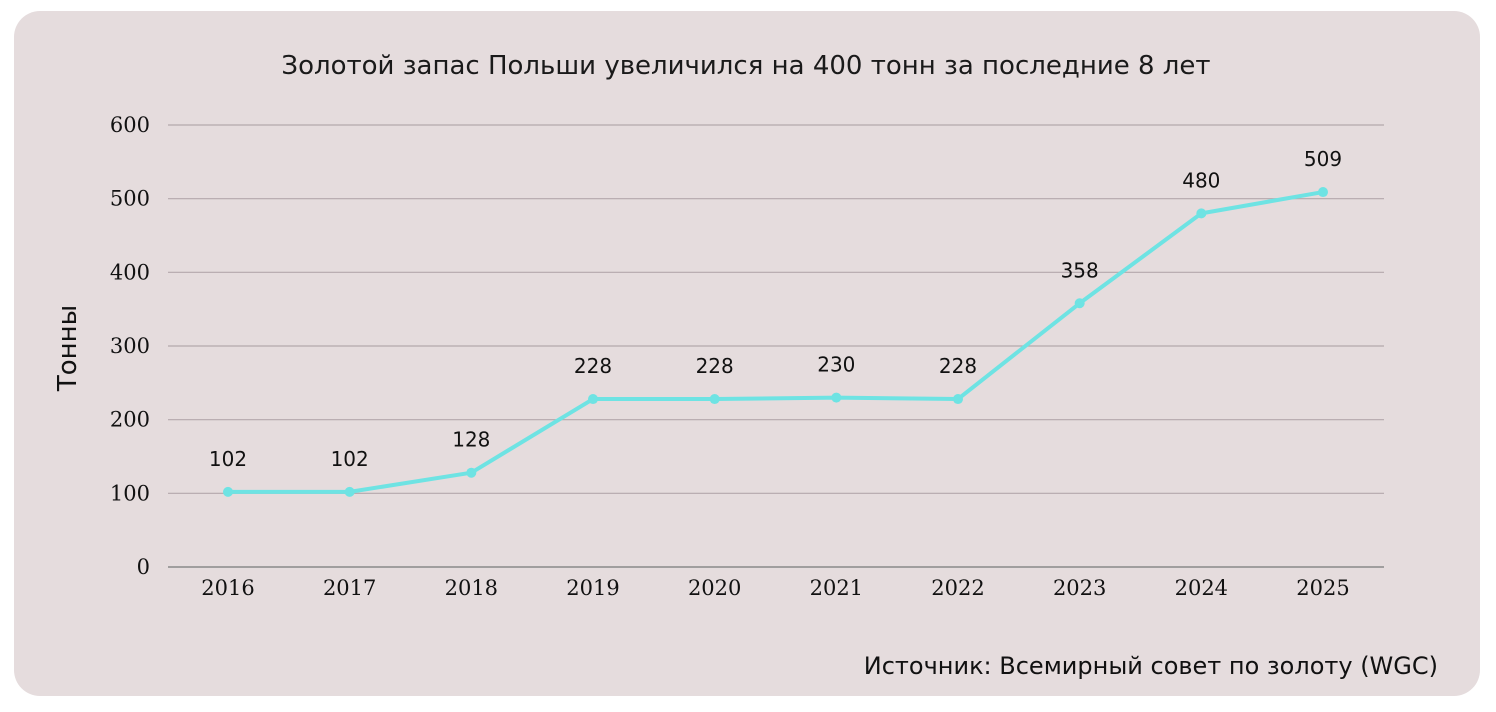  I want to click on data-label: 358, so click(1080, 270).